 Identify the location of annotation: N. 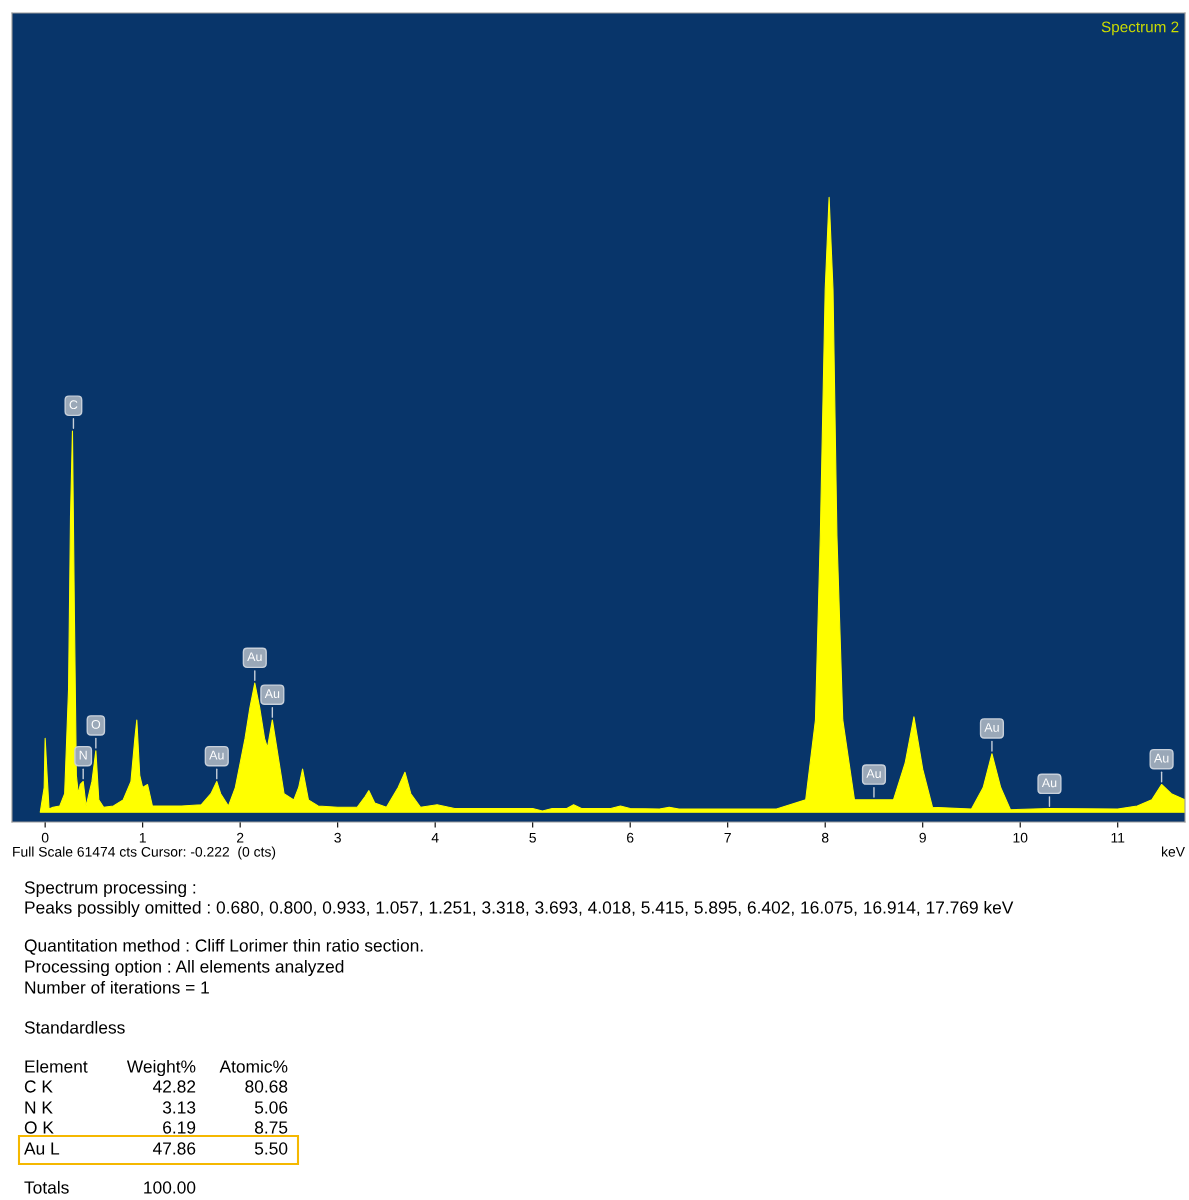
(83, 755).